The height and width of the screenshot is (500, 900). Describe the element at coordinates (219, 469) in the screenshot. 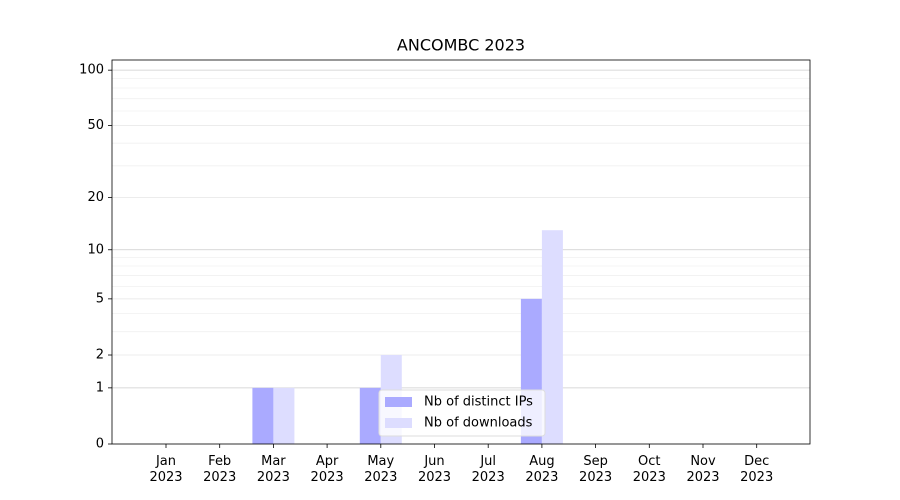

I see `x-tick-label: Feb 2023` at that location.